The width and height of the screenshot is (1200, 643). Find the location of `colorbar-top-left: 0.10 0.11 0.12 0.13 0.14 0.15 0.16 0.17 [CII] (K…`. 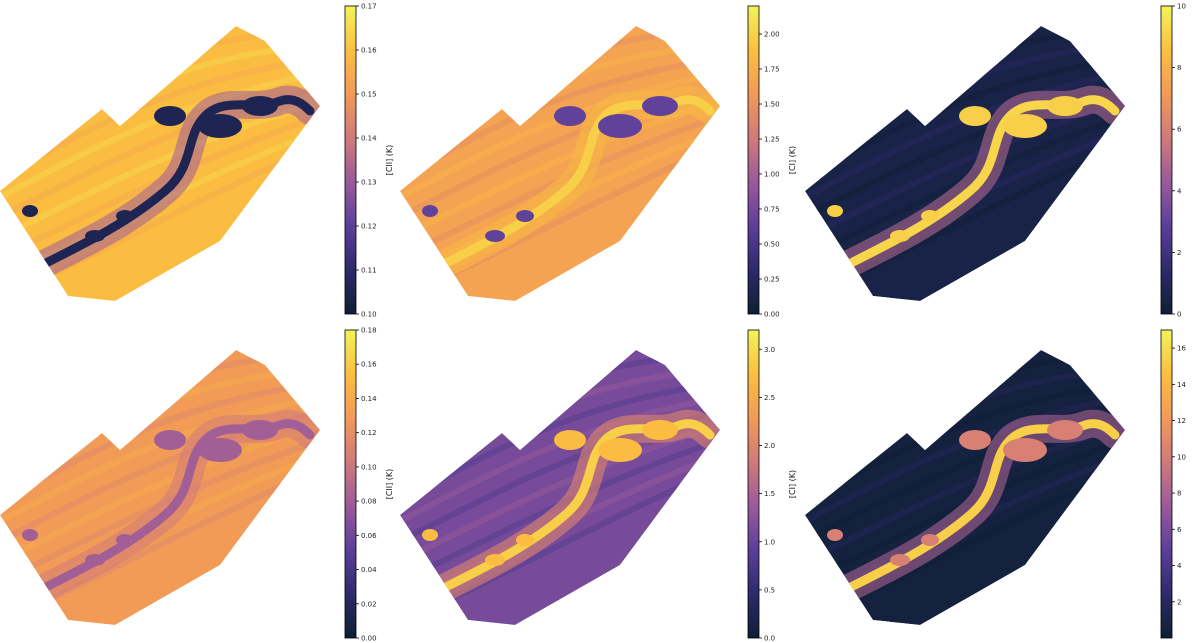

colorbar-top-left: 0.10 0.11 0.12 0.13 0.14 0.15 0.16 0.17 [CII] (K… is located at coordinates (369, 161).